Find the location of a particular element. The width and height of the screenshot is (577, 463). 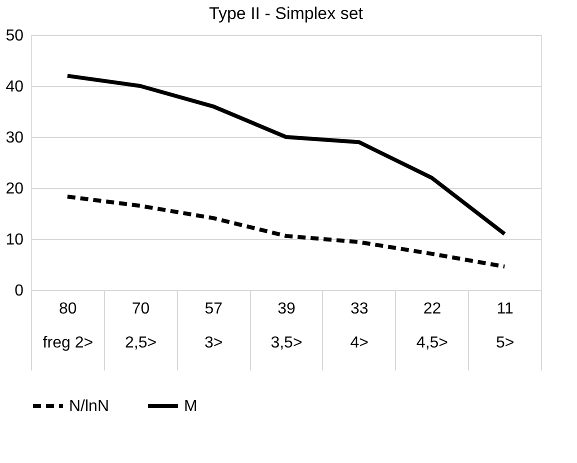

x-tick-label: 57 3> is located at coordinates (213, 326).